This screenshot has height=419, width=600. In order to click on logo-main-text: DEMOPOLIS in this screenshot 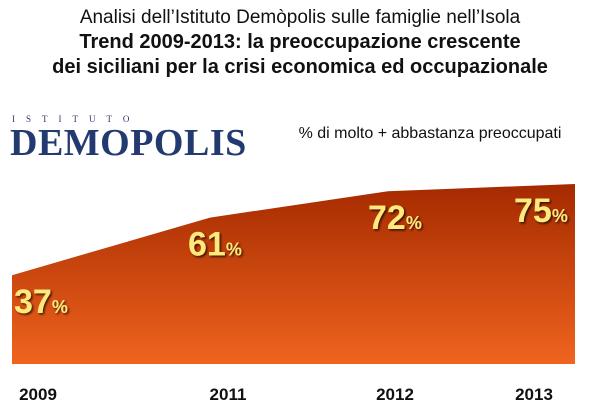, I will do `click(128, 143)`.